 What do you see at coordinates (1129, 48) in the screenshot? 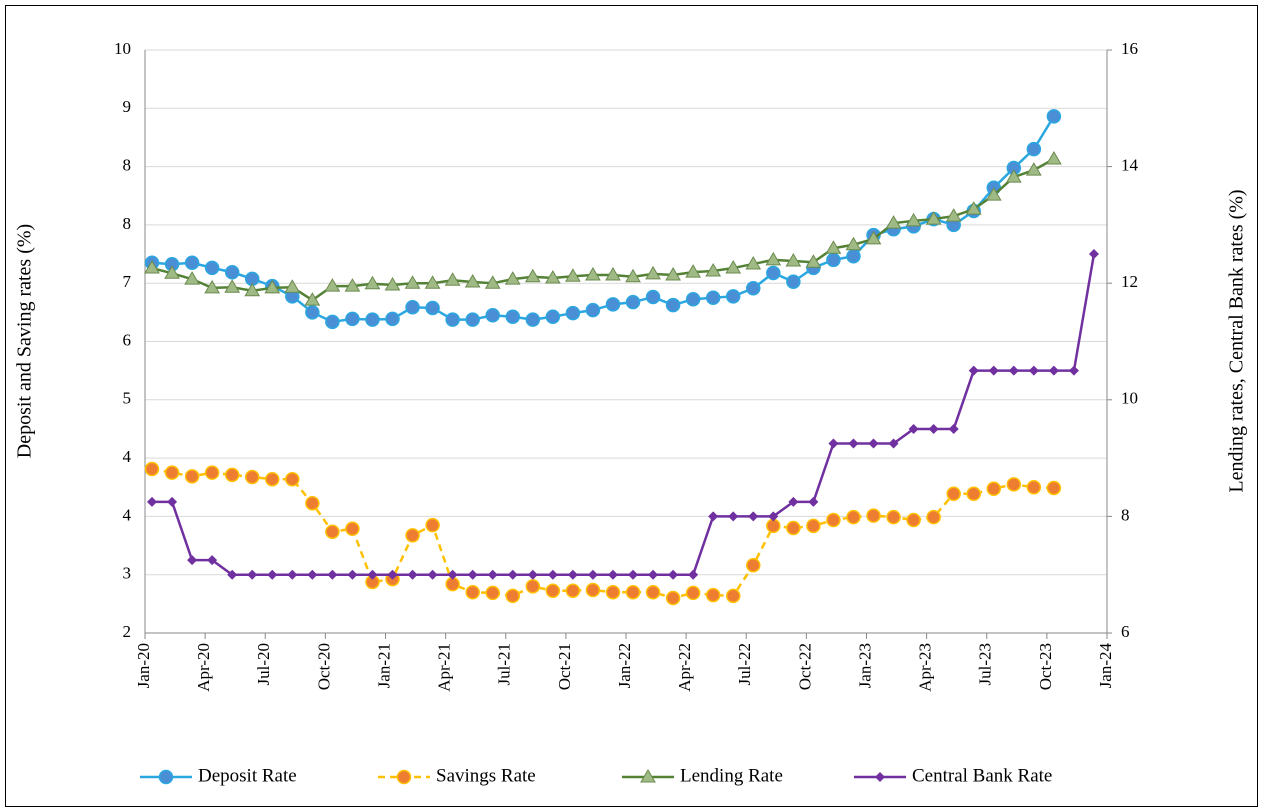
I see `y2-tick-label: 16` at bounding box center [1129, 48].